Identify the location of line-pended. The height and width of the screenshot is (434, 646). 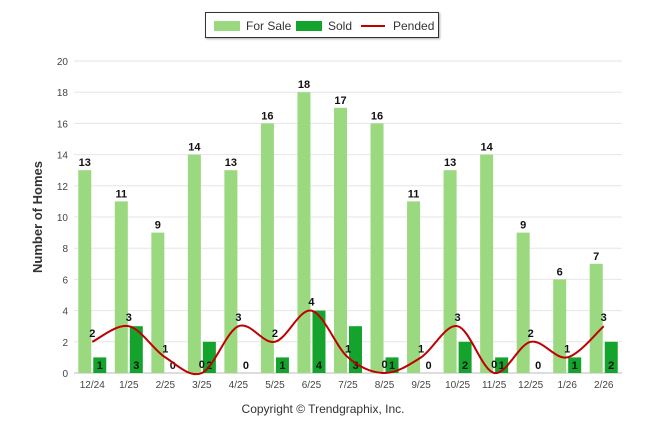
(348, 342).